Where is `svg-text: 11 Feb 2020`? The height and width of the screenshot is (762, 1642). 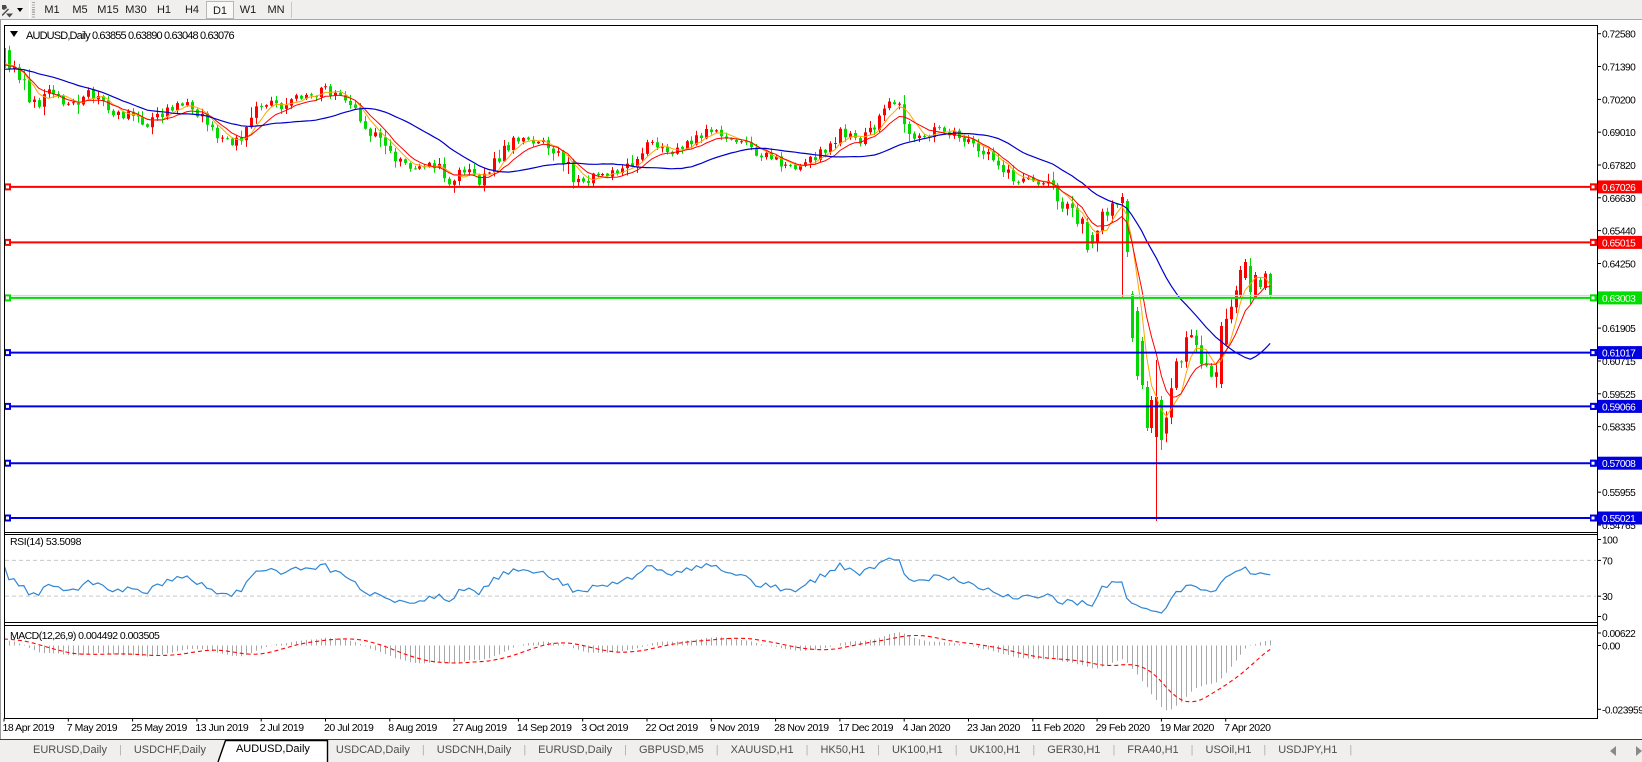
svg-text: 11 Feb 2020 is located at coordinates (1058, 728).